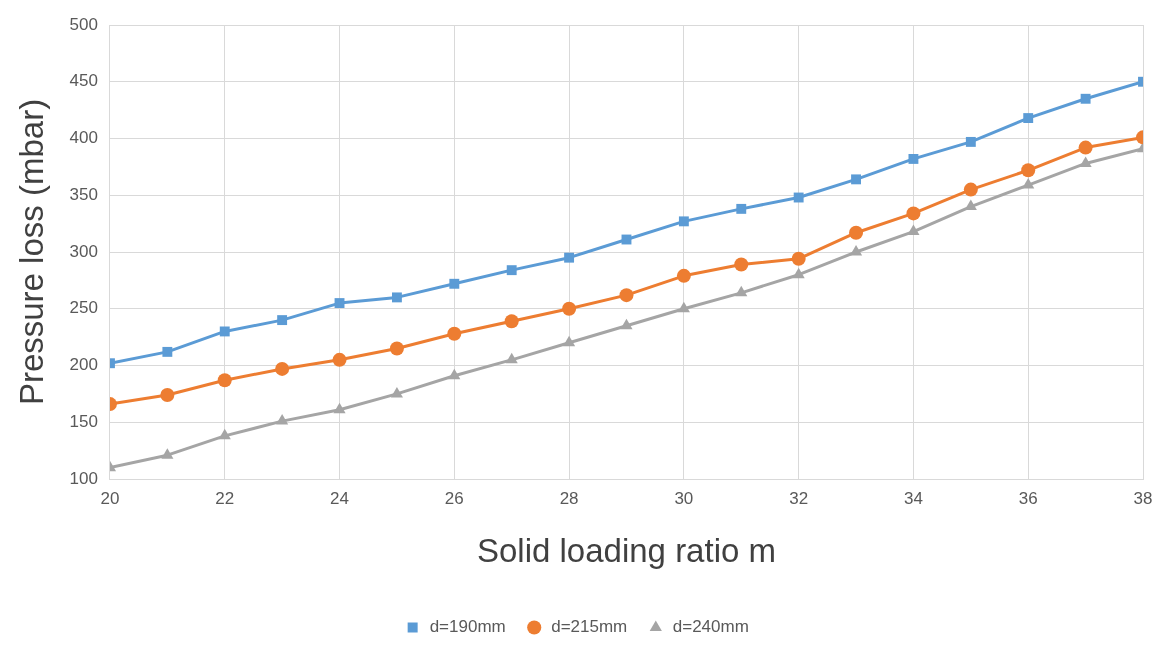 Image resolution: width=1173 pixels, height=666 pixels. Describe the element at coordinates (83, 478) in the screenshot. I see `y-tick-label: 100` at that location.